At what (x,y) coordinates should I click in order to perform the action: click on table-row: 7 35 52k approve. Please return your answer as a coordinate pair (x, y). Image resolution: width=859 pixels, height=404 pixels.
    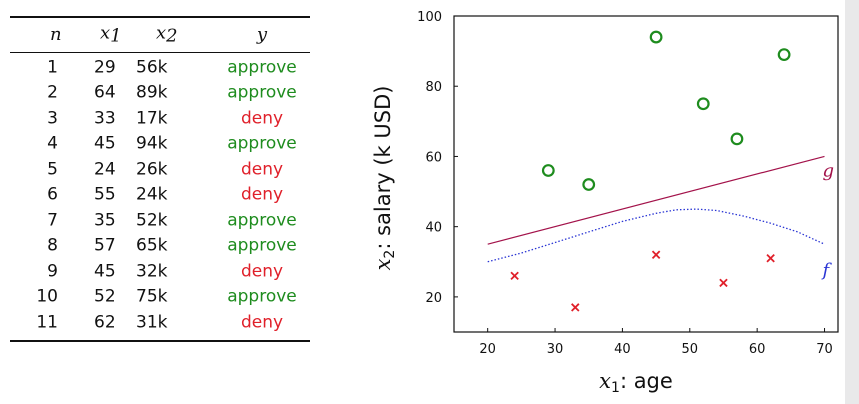
    Looking at the image, I should click on (160, 221).